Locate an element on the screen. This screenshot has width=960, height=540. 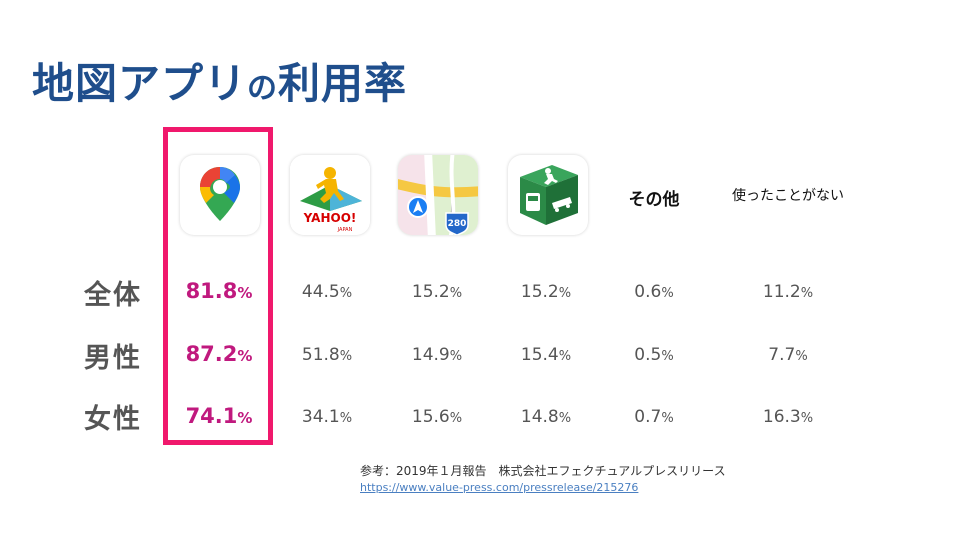
data-cell: 34.1% is located at coordinates (327, 417).